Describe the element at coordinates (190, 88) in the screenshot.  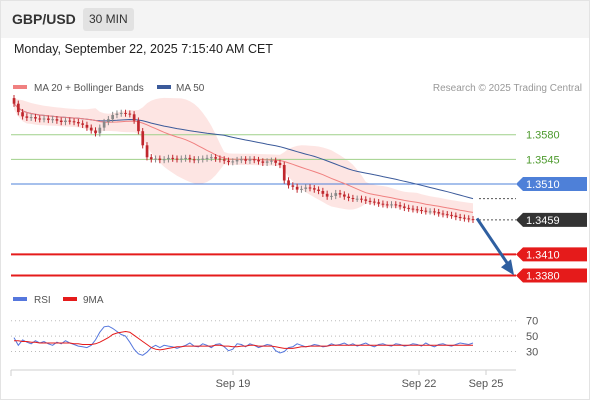
I see `legend-label-ma50: MA 50` at that location.